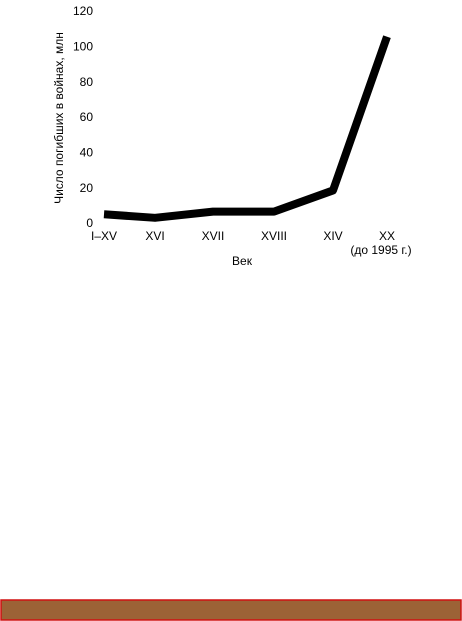 The image size is (462, 621). Describe the element at coordinates (89, 223) in the screenshot. I see `y-tick-label: 0` at that location.